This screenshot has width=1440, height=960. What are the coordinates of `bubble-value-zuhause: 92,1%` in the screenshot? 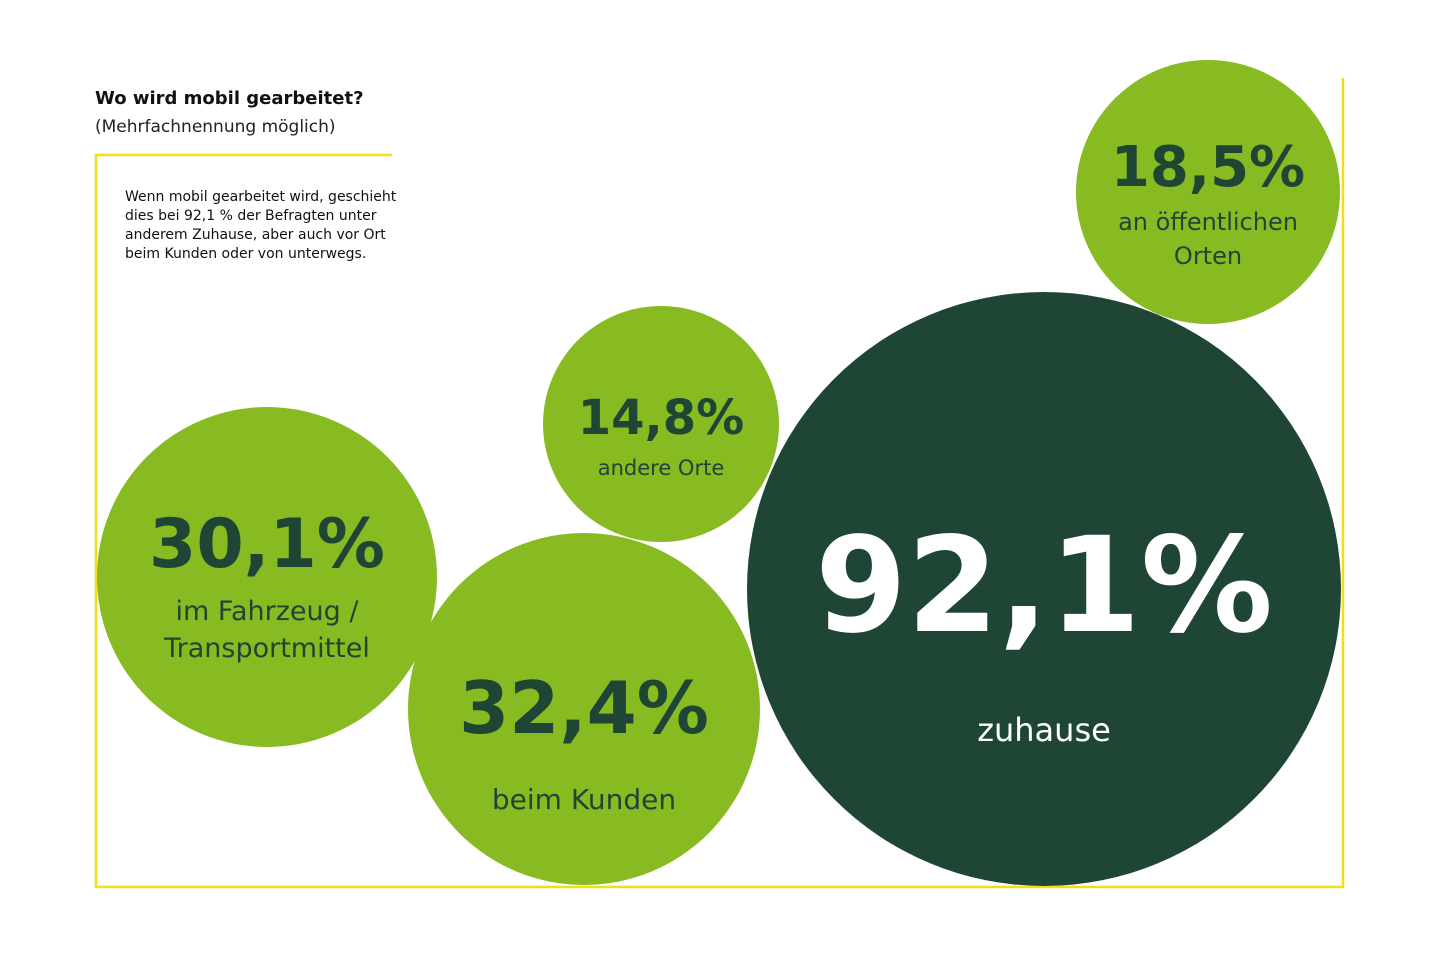 It's located at (1044, 586).